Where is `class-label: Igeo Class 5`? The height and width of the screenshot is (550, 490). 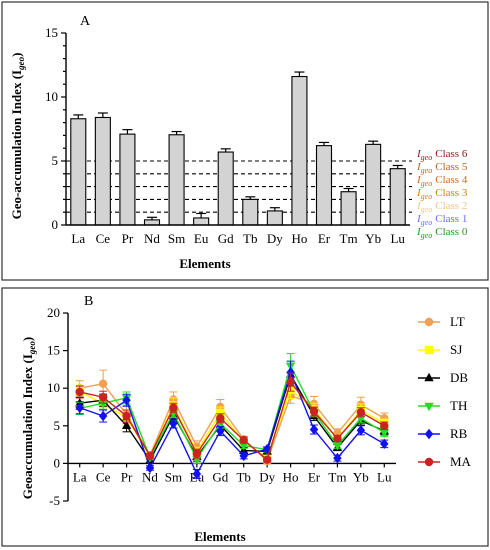 class-label: Igeo Class 5 is located at coordinates (442, 168).